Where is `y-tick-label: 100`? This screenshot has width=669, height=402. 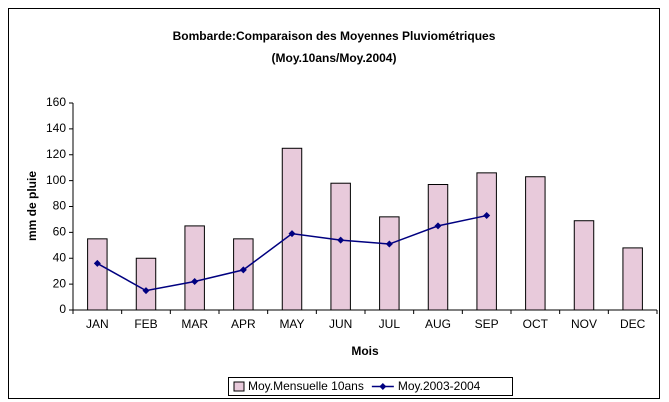 y-tick-label: 100 is located at coordinates (56, 180).